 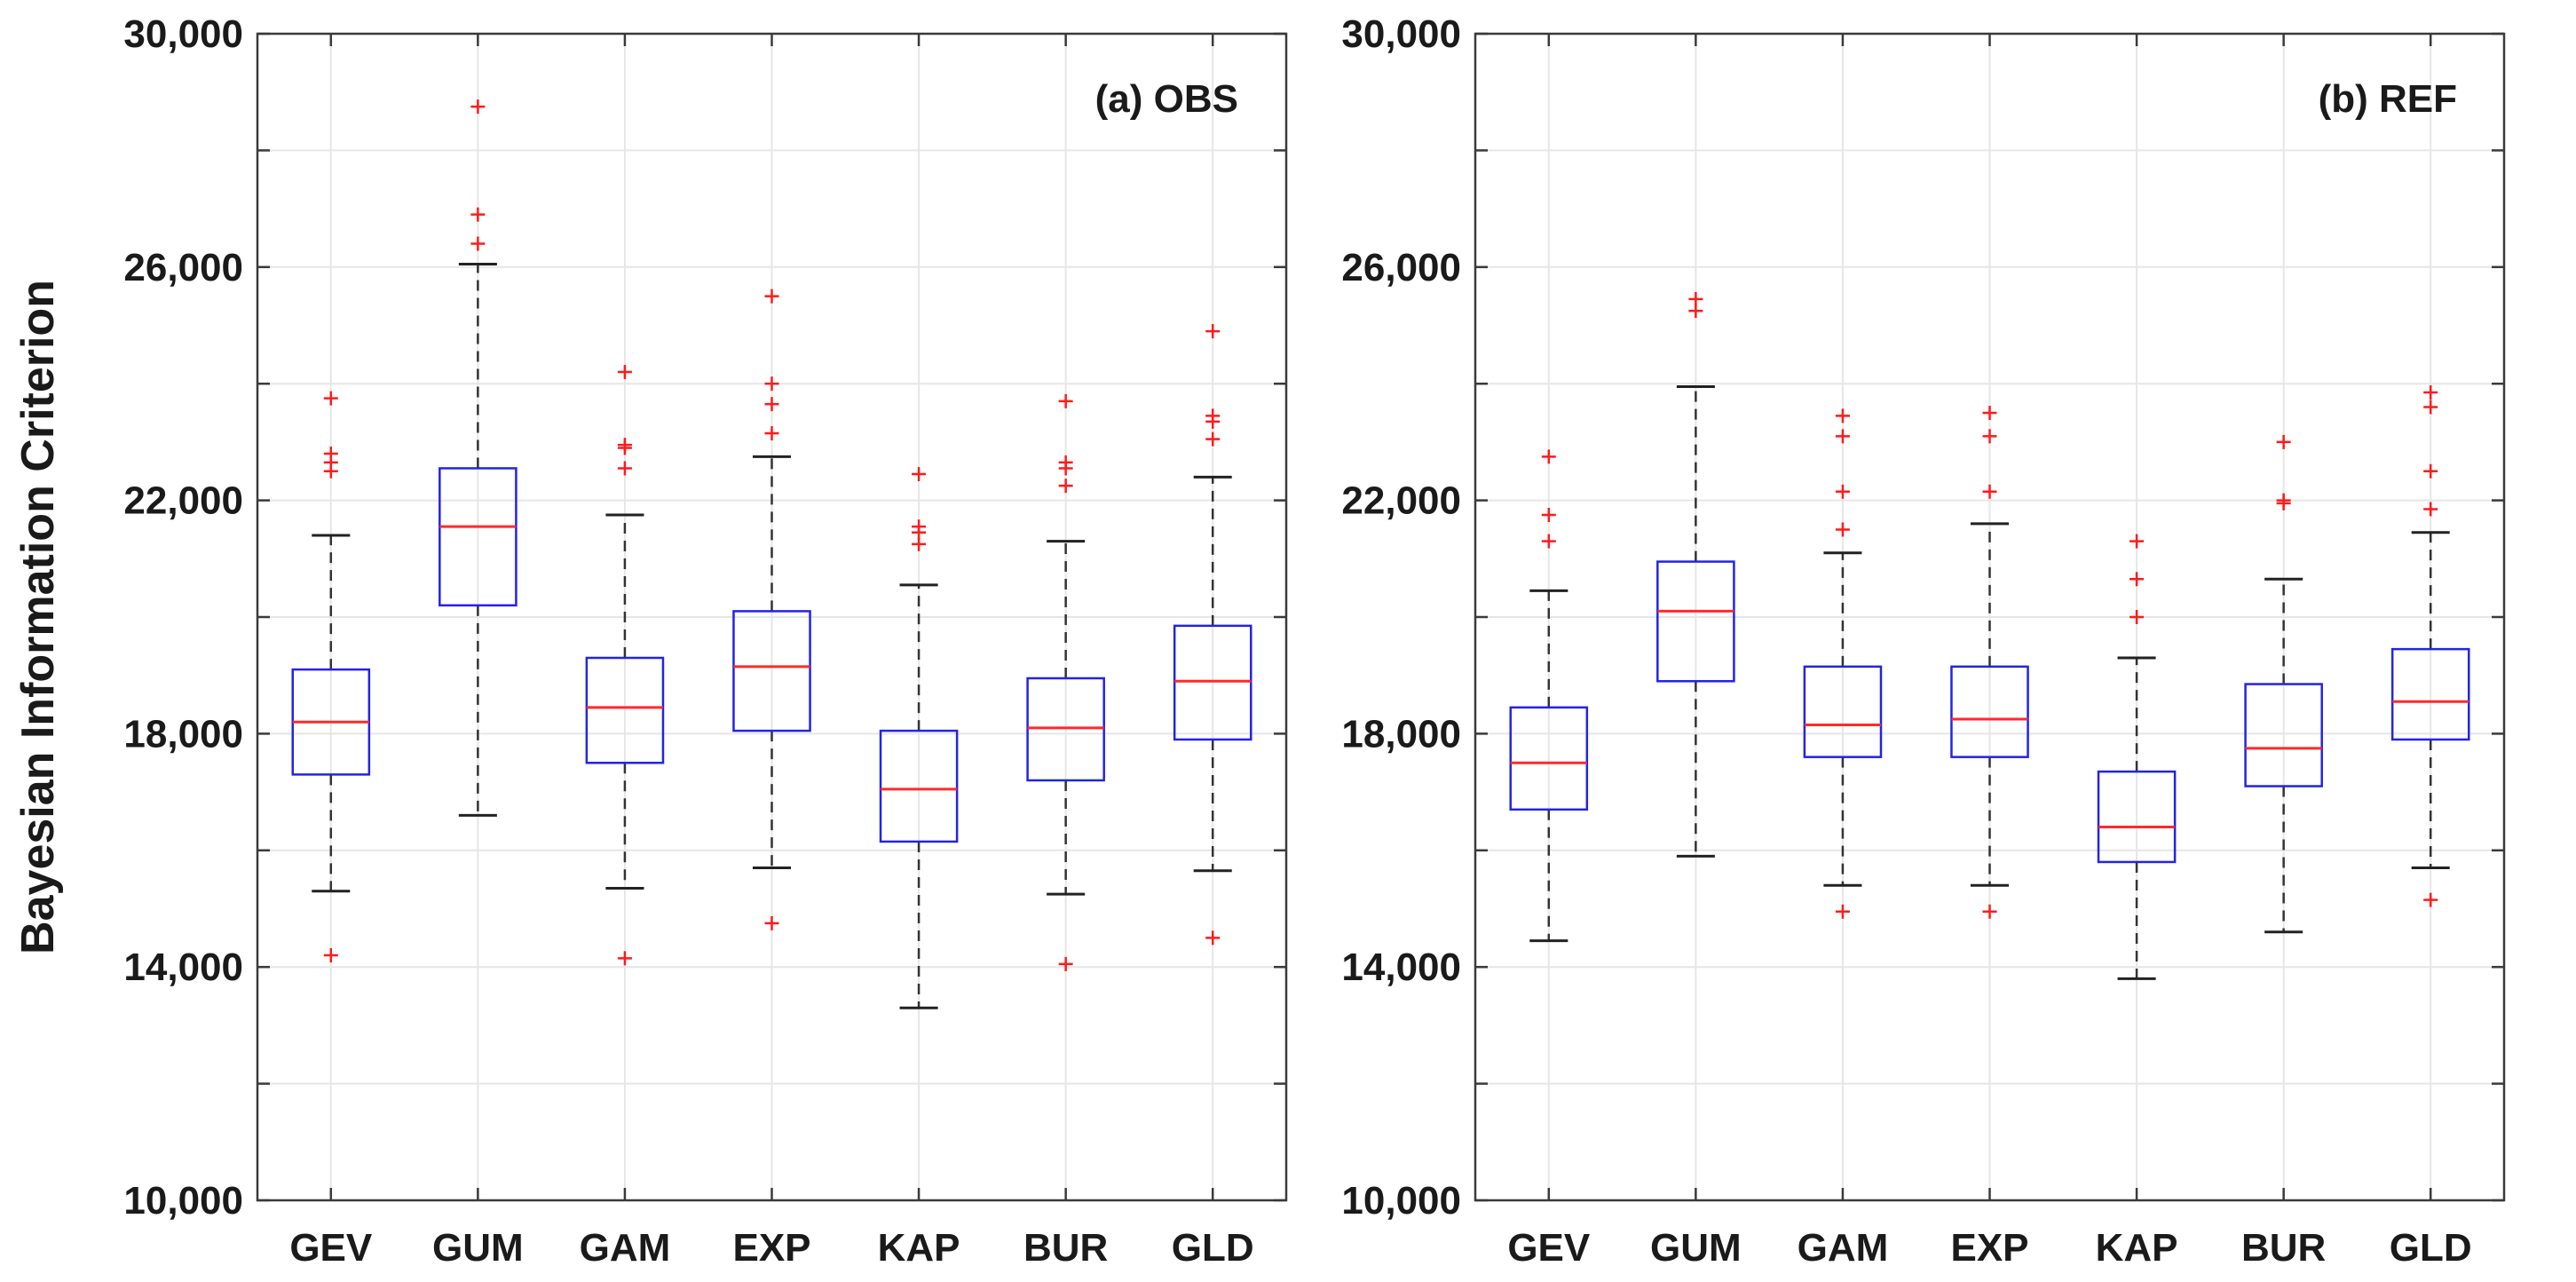 What do you see at coordinates (331, 677) in the screenshot?
I see `box-gev` at bounding box center [331, 677].